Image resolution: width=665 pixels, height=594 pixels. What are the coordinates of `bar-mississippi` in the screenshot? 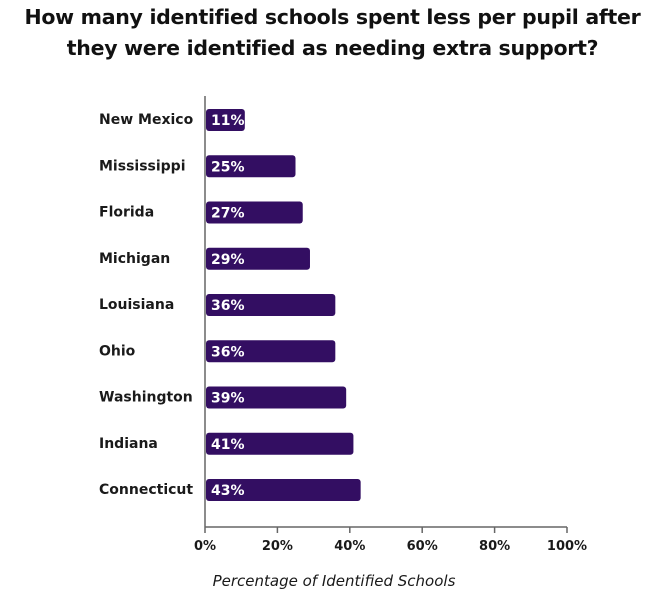 It's located at (251, 166).